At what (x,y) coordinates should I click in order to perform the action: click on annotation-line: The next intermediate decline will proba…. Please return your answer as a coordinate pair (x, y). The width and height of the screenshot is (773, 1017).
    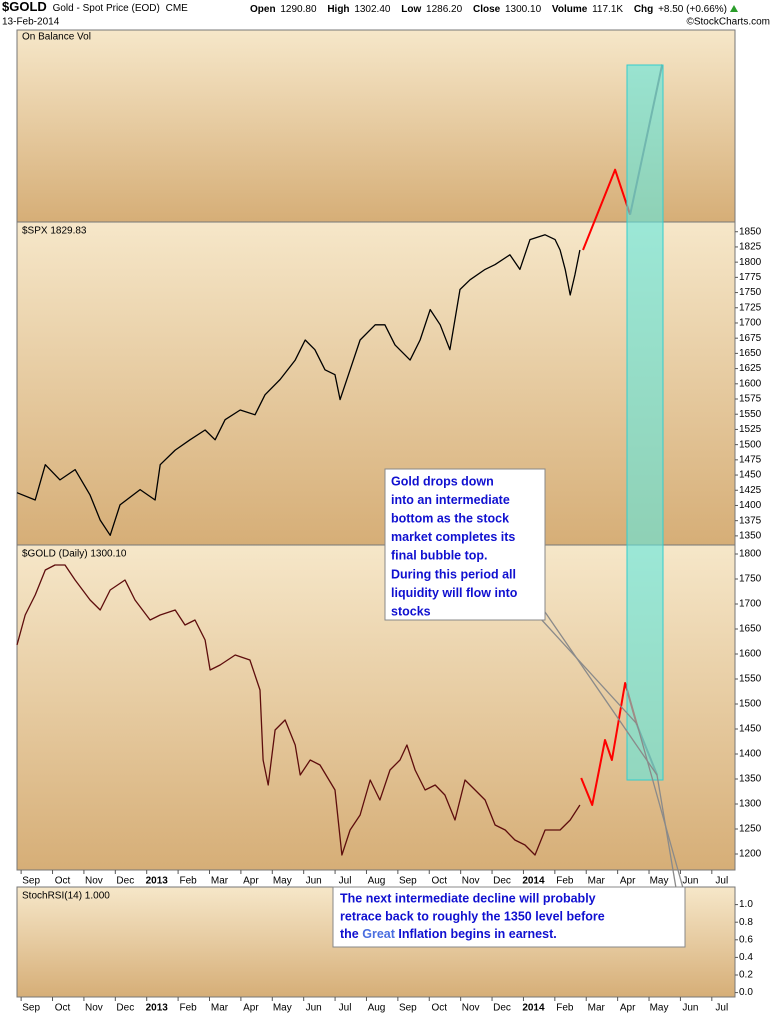
    Looking at the image, I should click on (468, 898).